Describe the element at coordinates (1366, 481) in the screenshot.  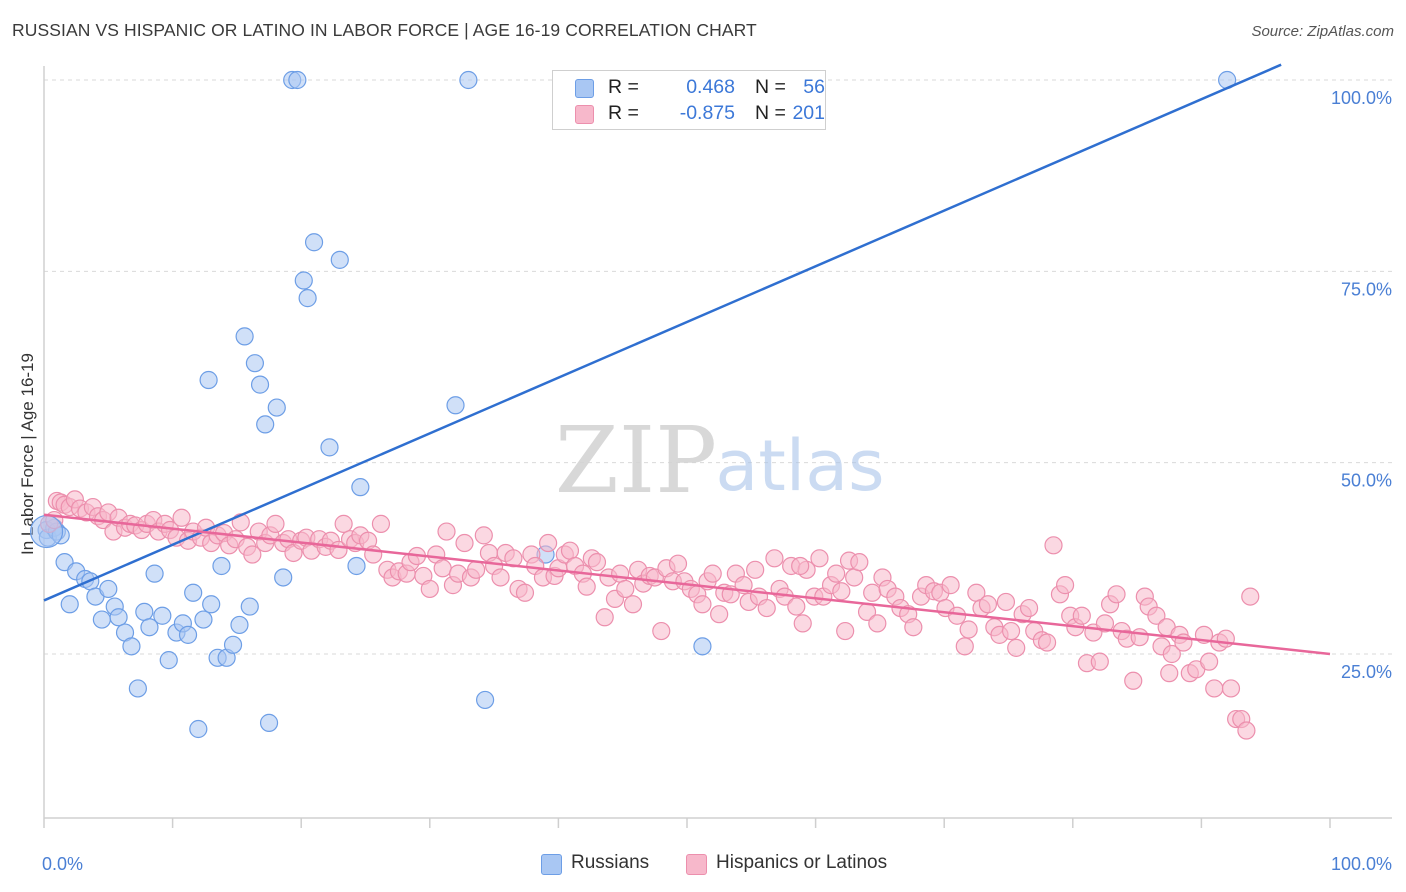
I see `y-tick-label: 50.0%` at that location.